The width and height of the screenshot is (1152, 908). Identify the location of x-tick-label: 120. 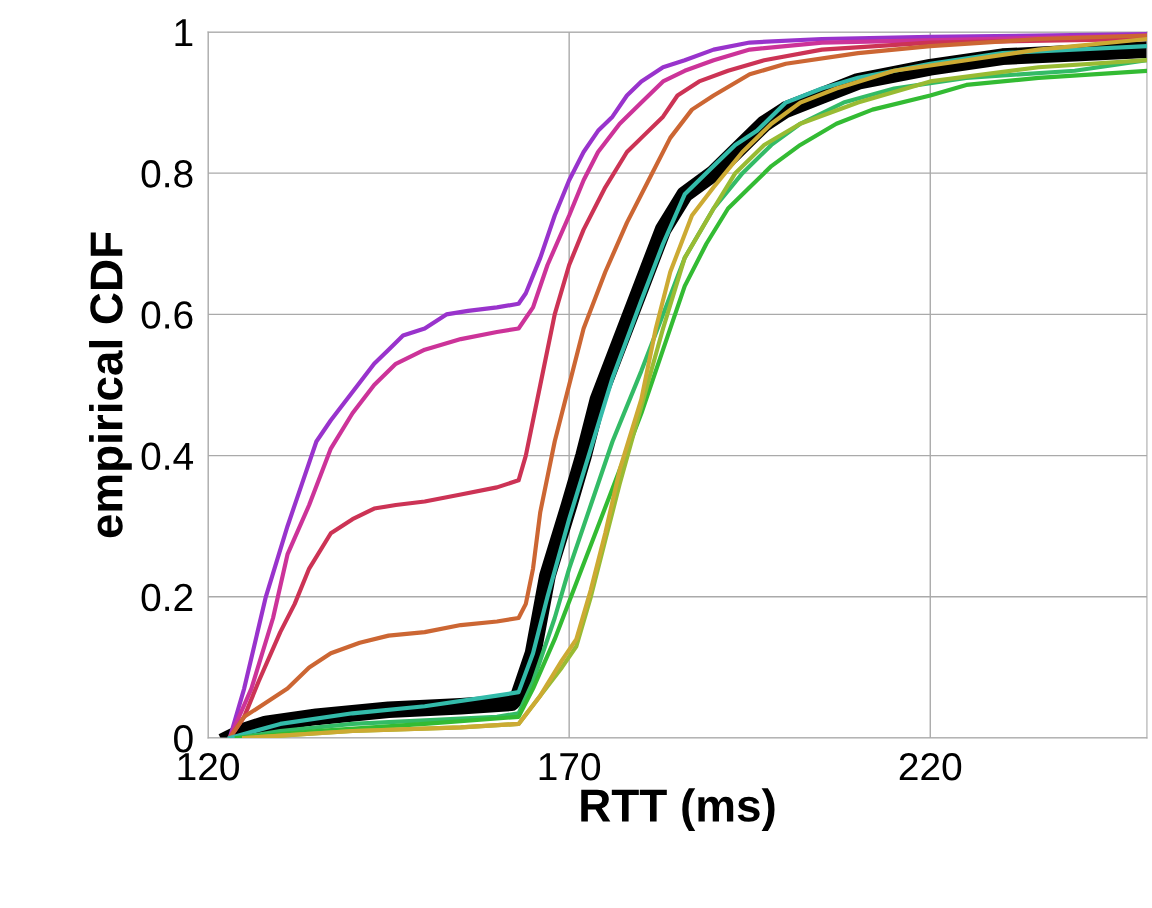
(208, 766).